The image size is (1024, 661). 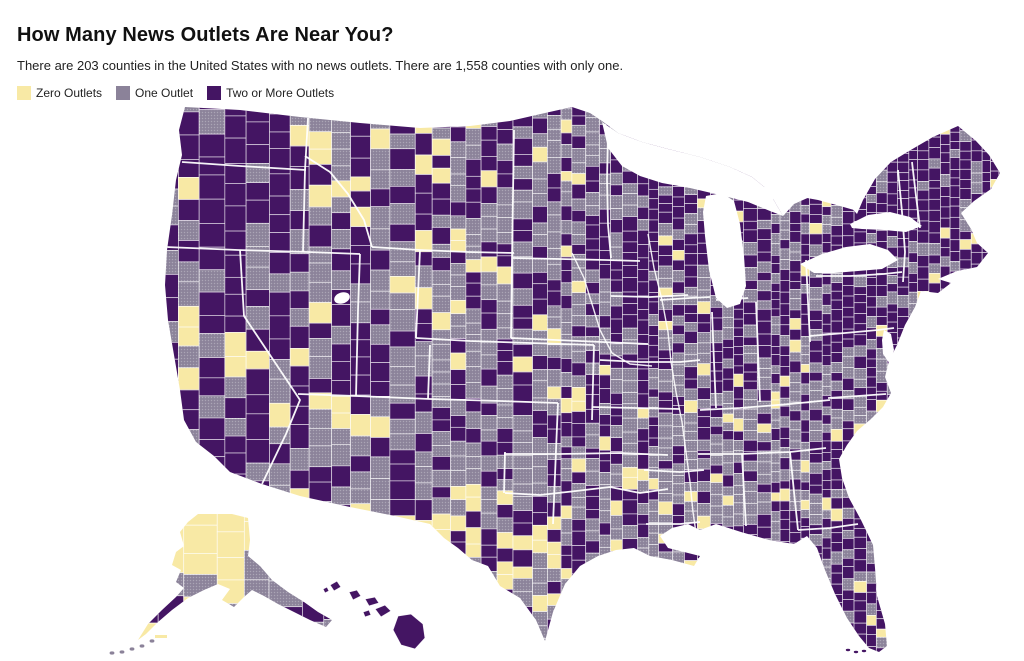 I want to click on legend-item-zero-outlets: Zero Outlets, so click(x=59, y=93).